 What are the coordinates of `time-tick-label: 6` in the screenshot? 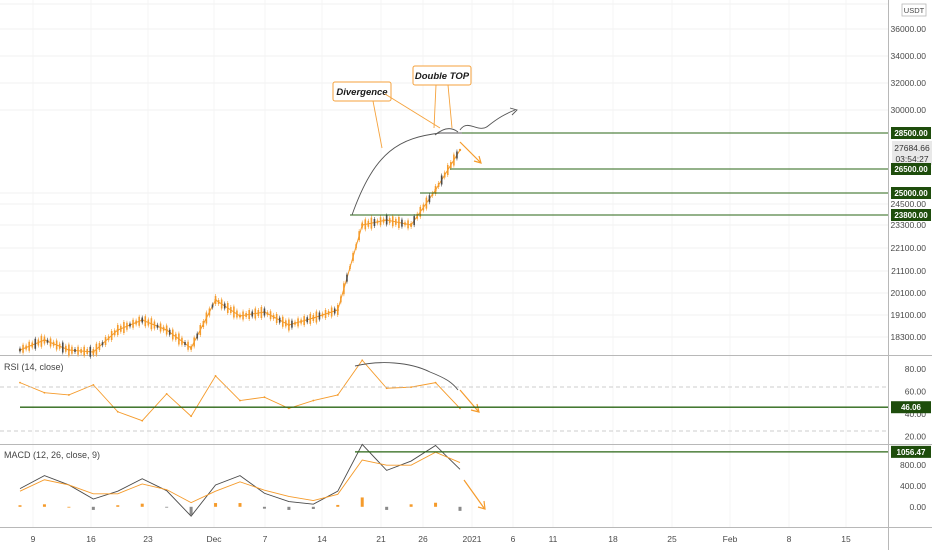 It's located at (513, 539).